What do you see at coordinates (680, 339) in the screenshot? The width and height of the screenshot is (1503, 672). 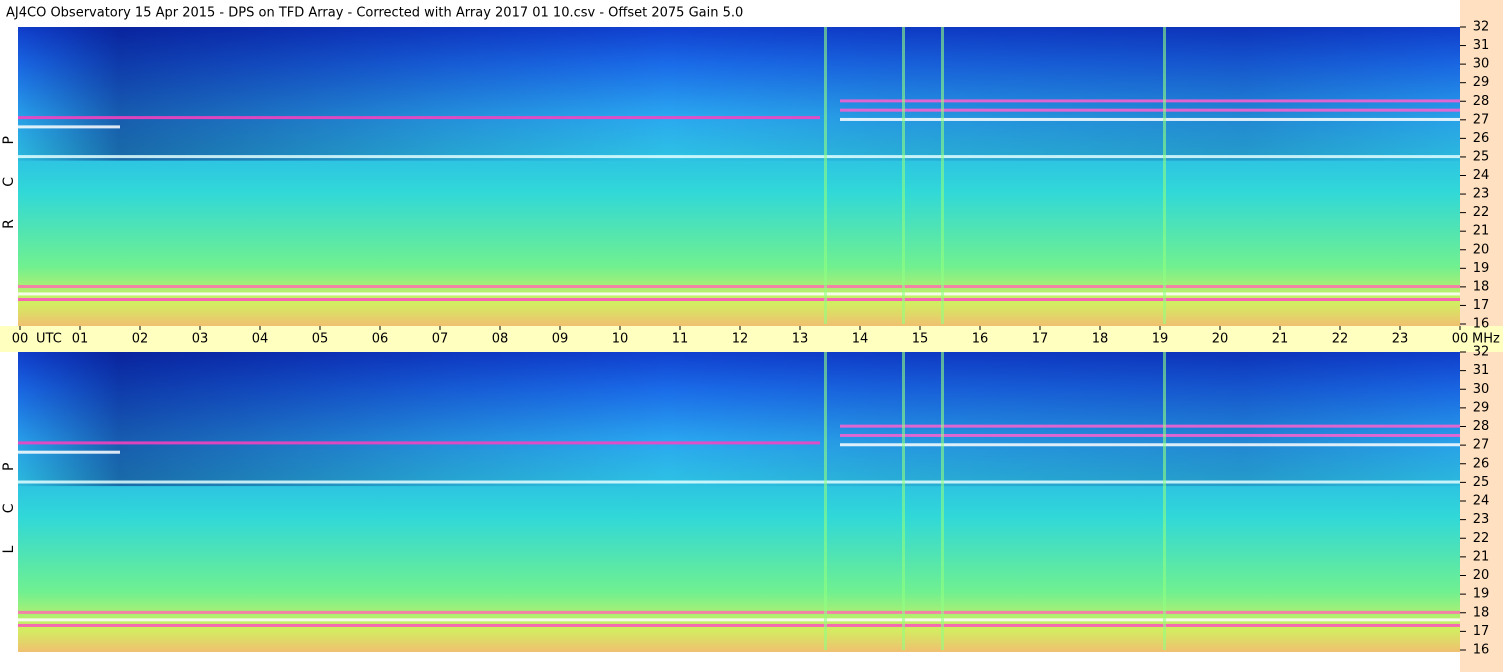 I see `x-tick-label: 11` at bounding box center [680, 339].